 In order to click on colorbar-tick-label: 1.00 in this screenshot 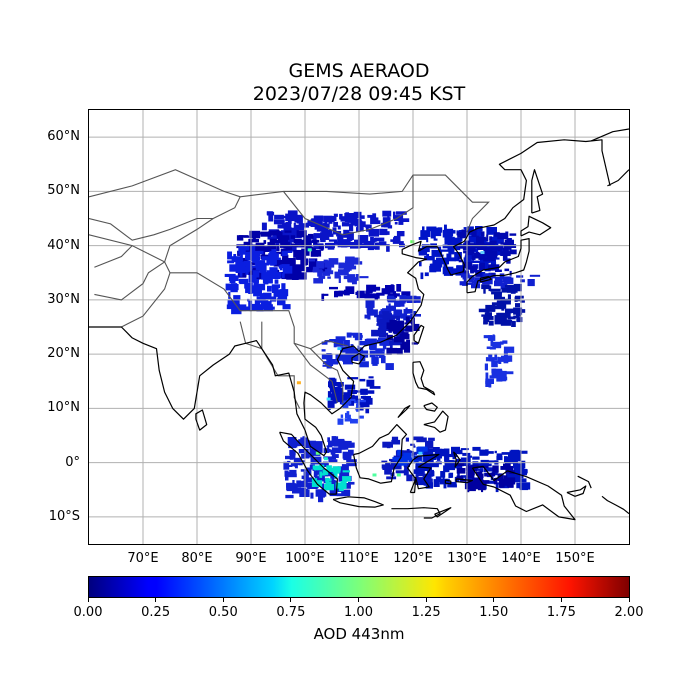, I will do `click(358, 612)`.